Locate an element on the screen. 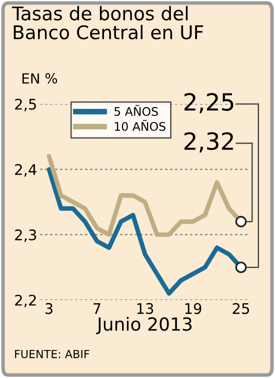 This screenshot has width=275, height=378. annotation: 2,25 is located at coordinates (209, 103).